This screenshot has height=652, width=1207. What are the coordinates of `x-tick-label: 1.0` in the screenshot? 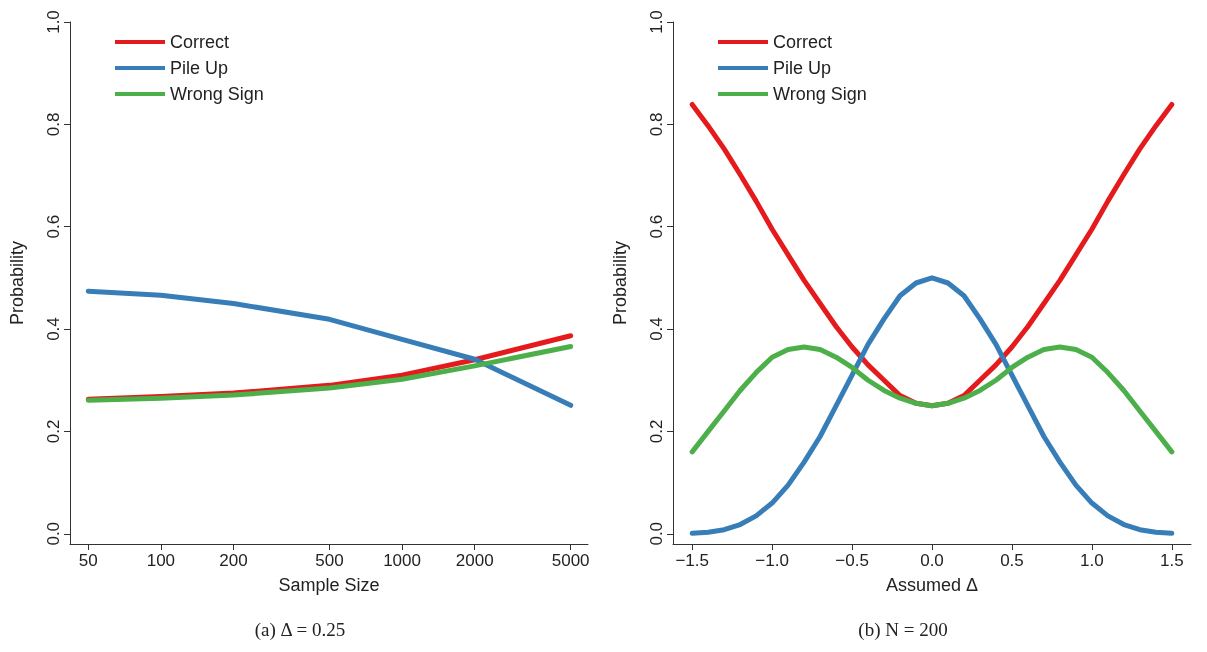 It's located at (1092, 560).